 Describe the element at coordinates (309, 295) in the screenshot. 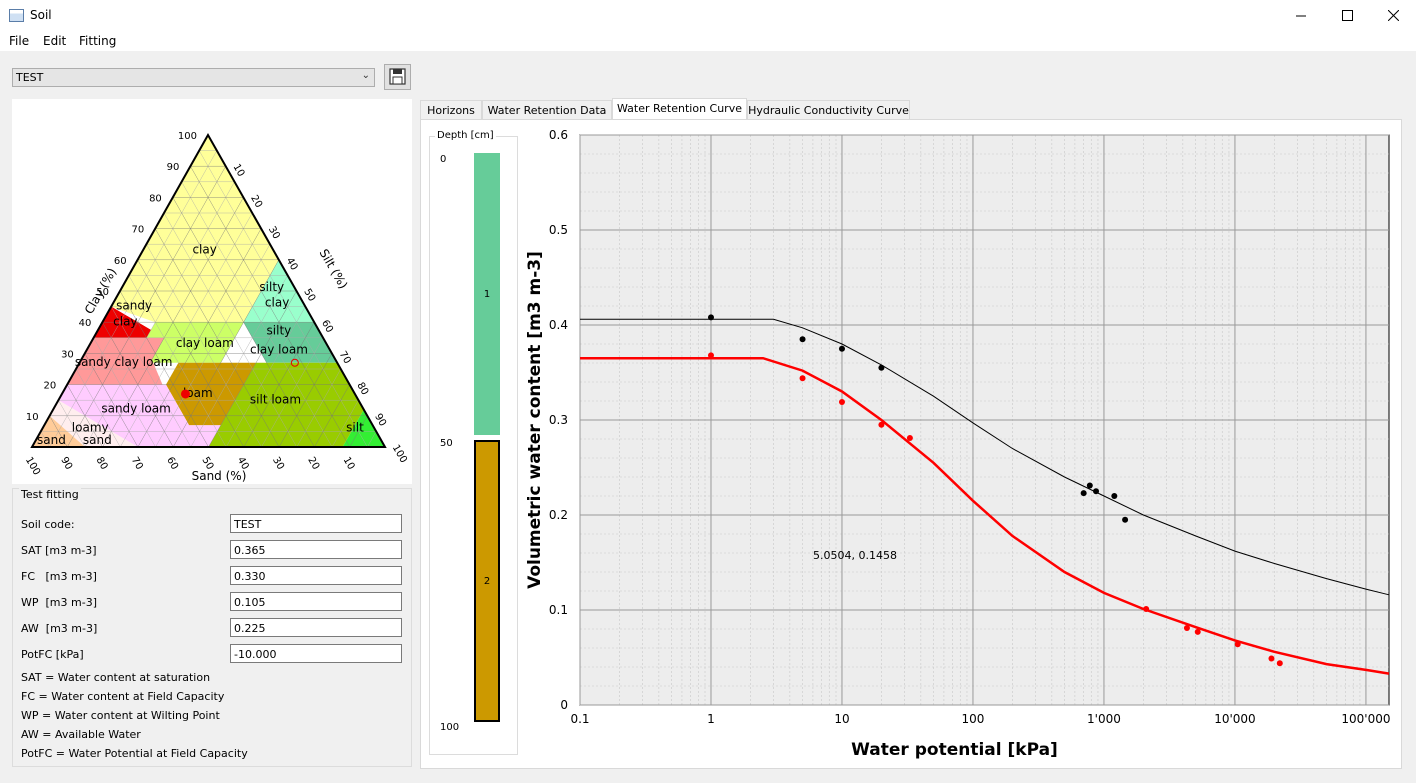

I see `silt-tick-label: 50` at that location.